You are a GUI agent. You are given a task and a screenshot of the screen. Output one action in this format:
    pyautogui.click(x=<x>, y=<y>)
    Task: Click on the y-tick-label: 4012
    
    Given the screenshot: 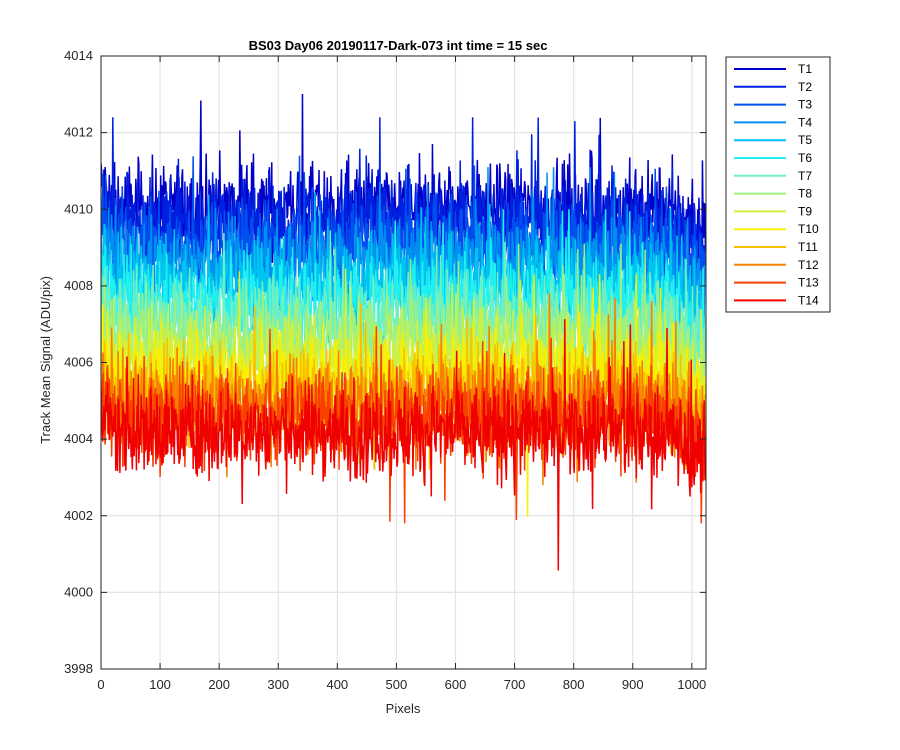 What is the action you would take?
    pyautogui.click(x=78, y=132)
    